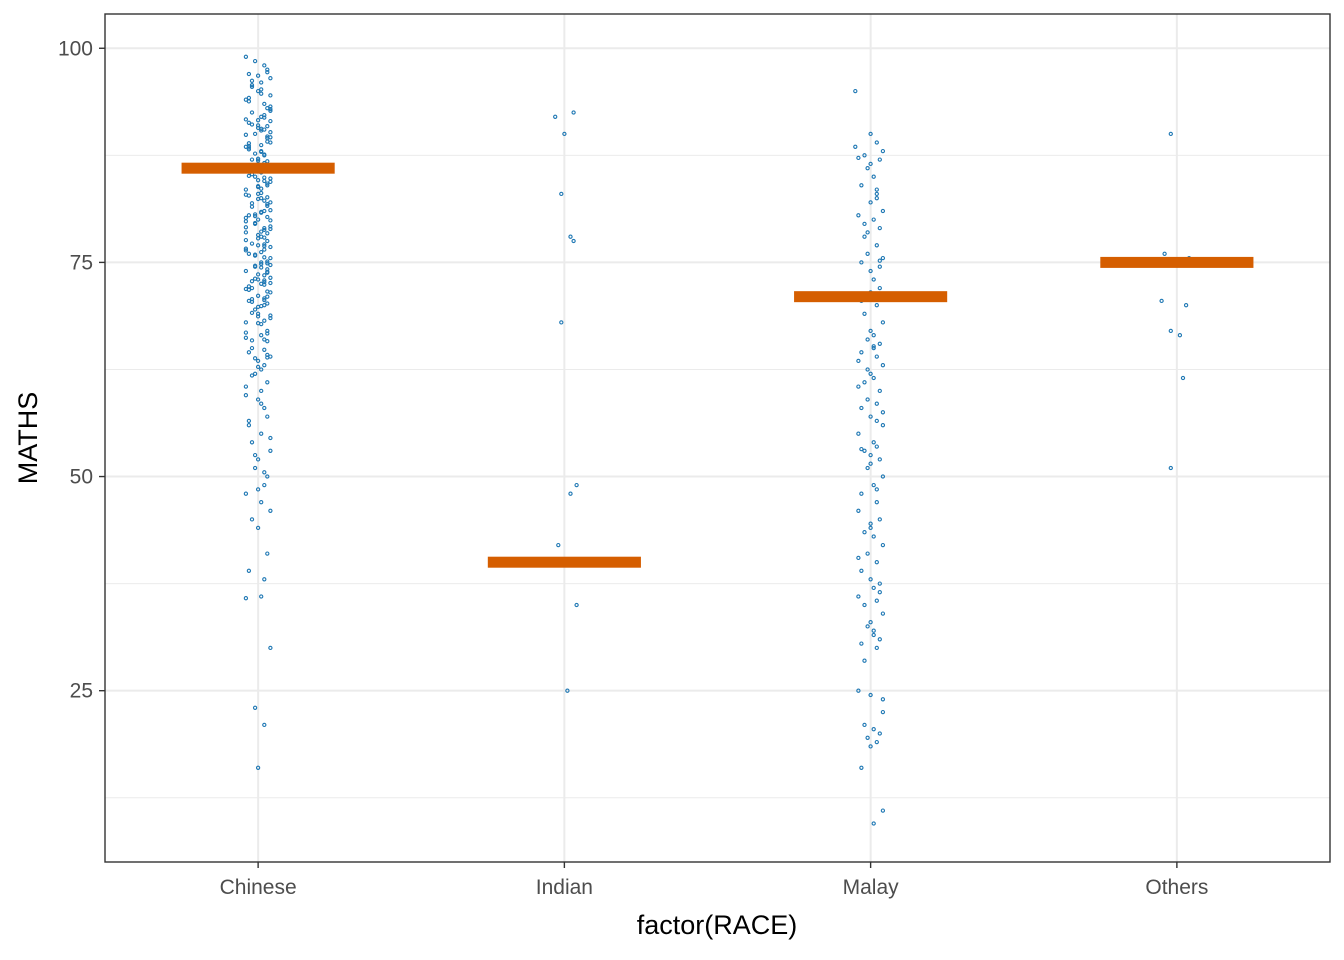  Describe the element at coordinates (258, 168) in the screenshot. I see `mean-bar` at that location.